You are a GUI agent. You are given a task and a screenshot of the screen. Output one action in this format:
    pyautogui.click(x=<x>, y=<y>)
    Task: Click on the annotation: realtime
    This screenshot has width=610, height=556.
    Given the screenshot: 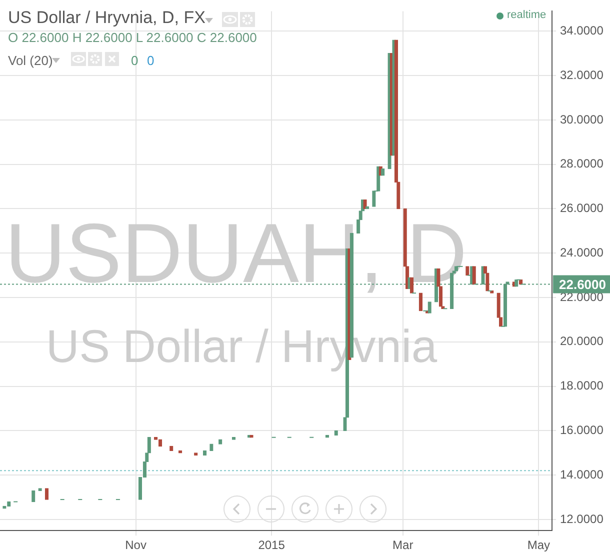 What is the action you would take?
    pyautogui.click(x=526, y=15)
    